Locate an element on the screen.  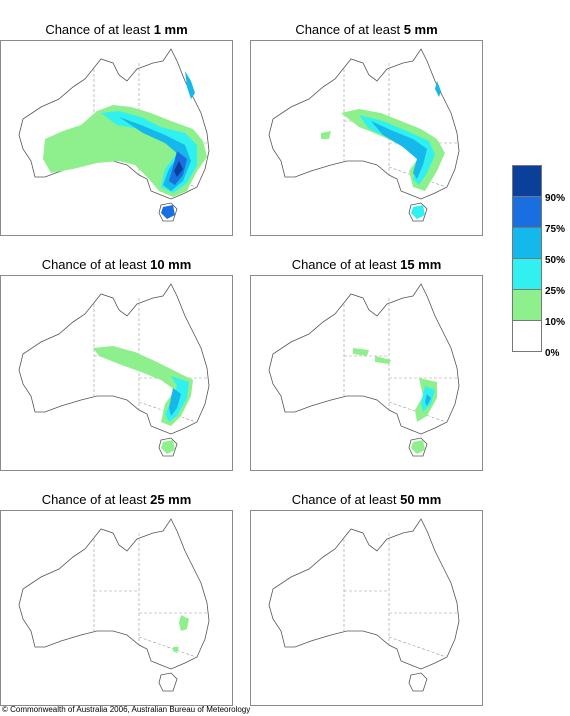
legend-label-0: 0% is located at coordinates (552, 353).